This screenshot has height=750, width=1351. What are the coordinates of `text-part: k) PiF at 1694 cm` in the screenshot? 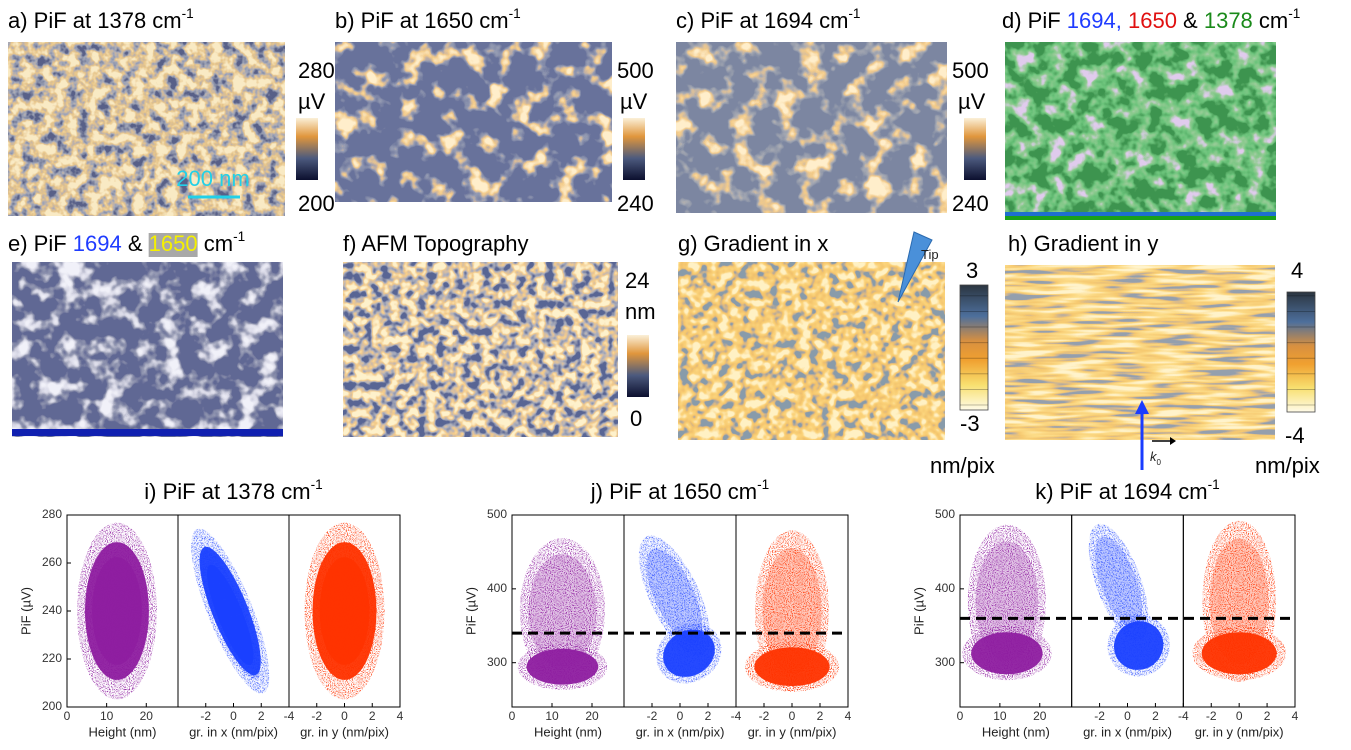 It's located at (1121, 491).